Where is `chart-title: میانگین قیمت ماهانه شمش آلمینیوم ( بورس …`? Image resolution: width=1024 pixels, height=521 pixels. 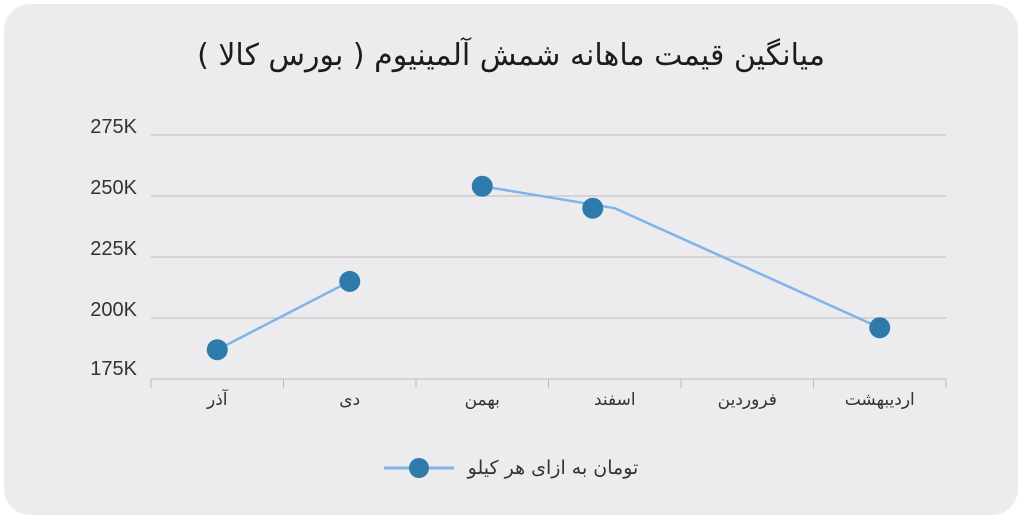
chart-title: میانگین قیمت ماهانه شمش آلمینیوم ( بورس … is located at coordinates (511, 55).